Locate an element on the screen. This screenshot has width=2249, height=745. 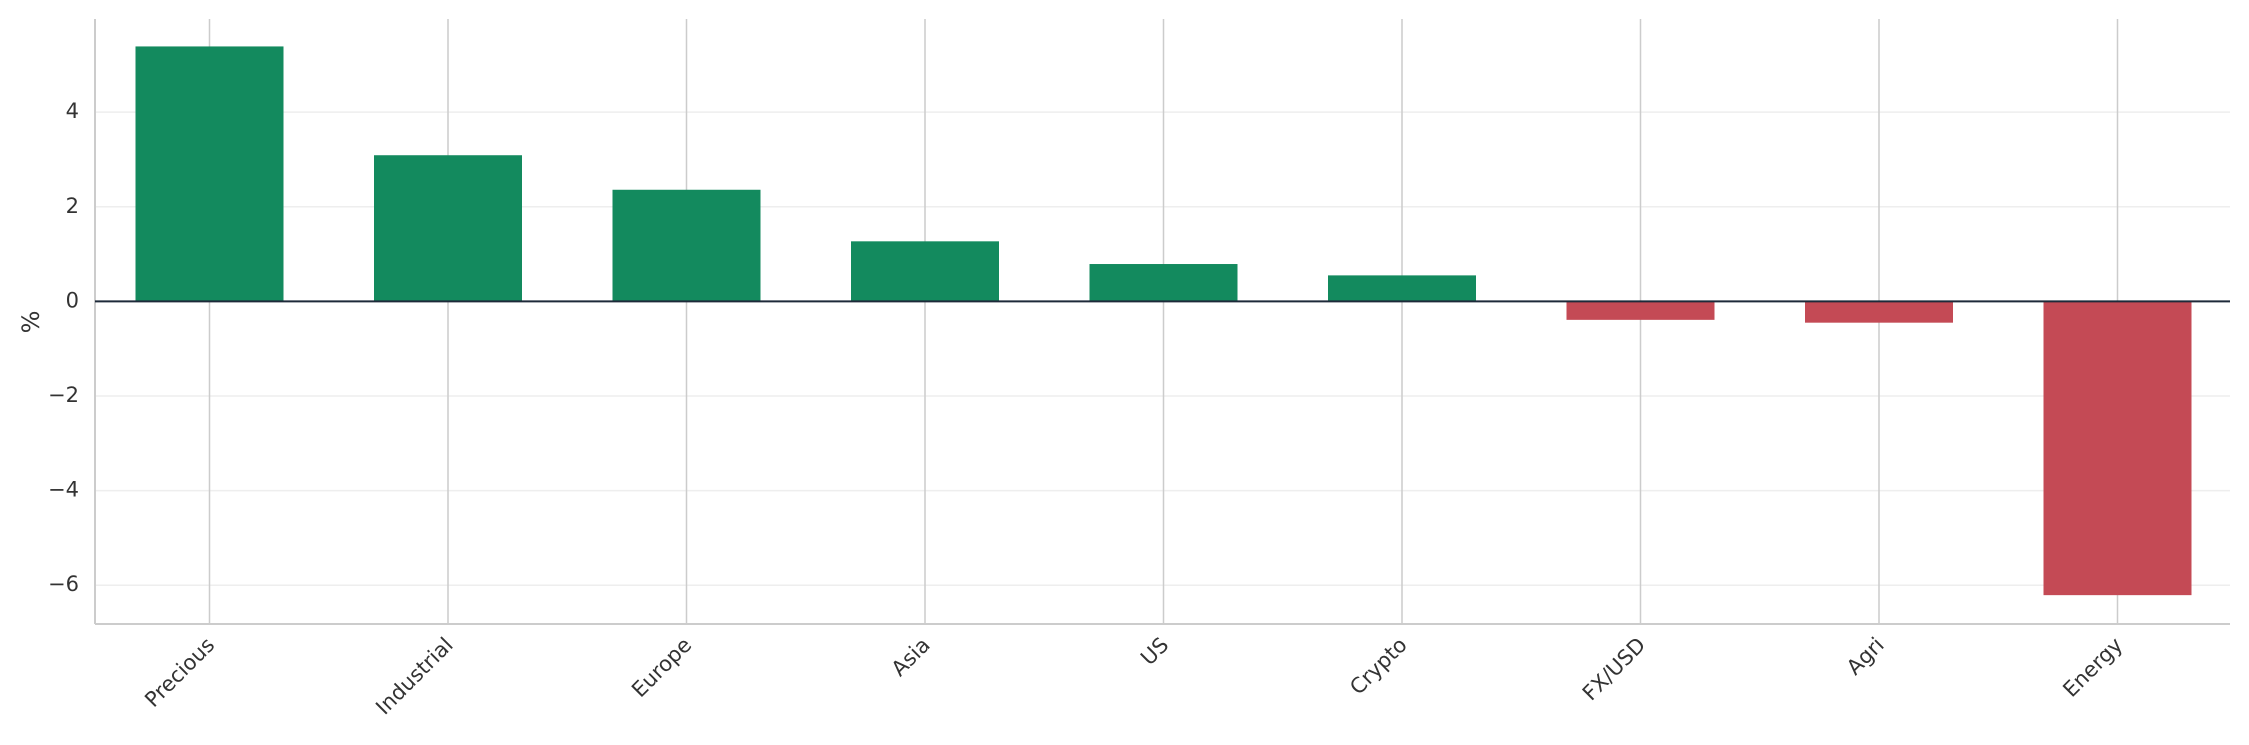
x-tick-label: Agri is located at coordinates (1865, 656).